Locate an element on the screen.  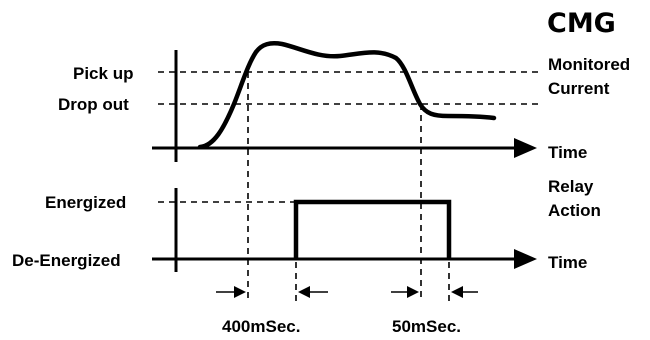
pickup-delay-label: 400mSec. is located at coordinates (261, 326).